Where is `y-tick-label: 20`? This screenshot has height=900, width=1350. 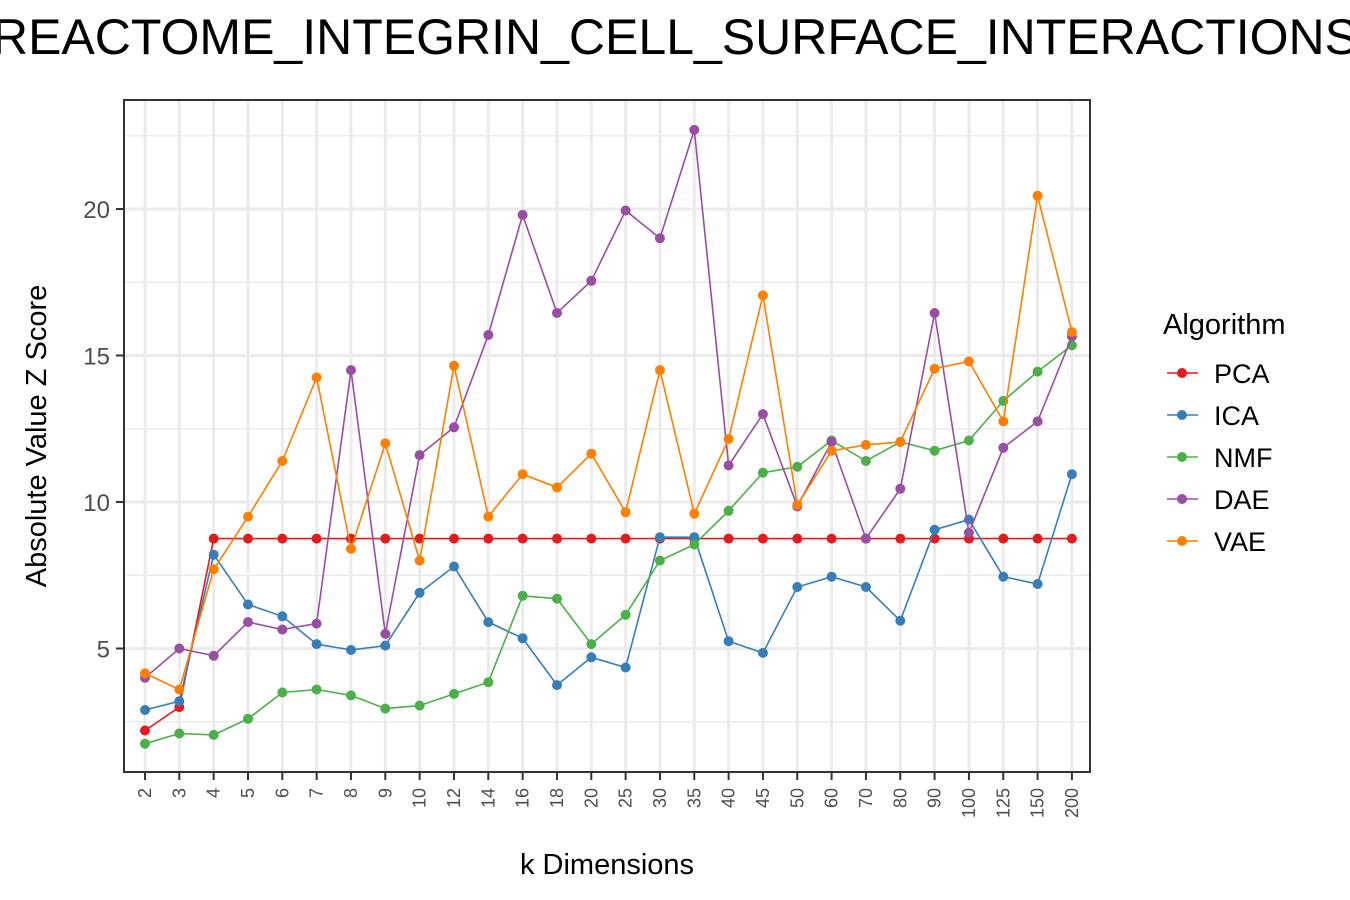 y-tick-label: 20 is located at coordinates (96, 210).